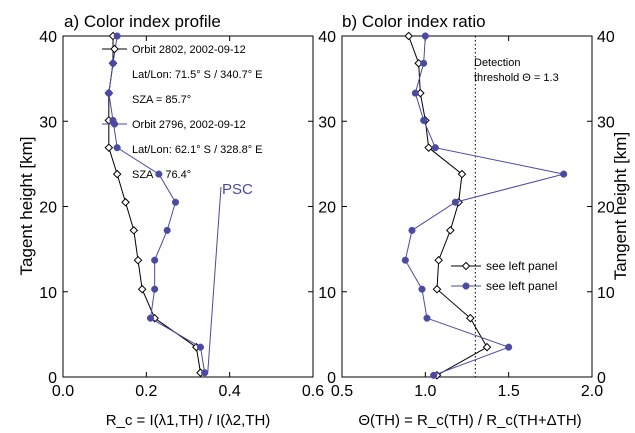 This screenshot has width=635, height=433. What do you see at coordinates (48, 122) in the screenshot?
I see `left-y-tick-label: 30` at bounding box center [48, 122].